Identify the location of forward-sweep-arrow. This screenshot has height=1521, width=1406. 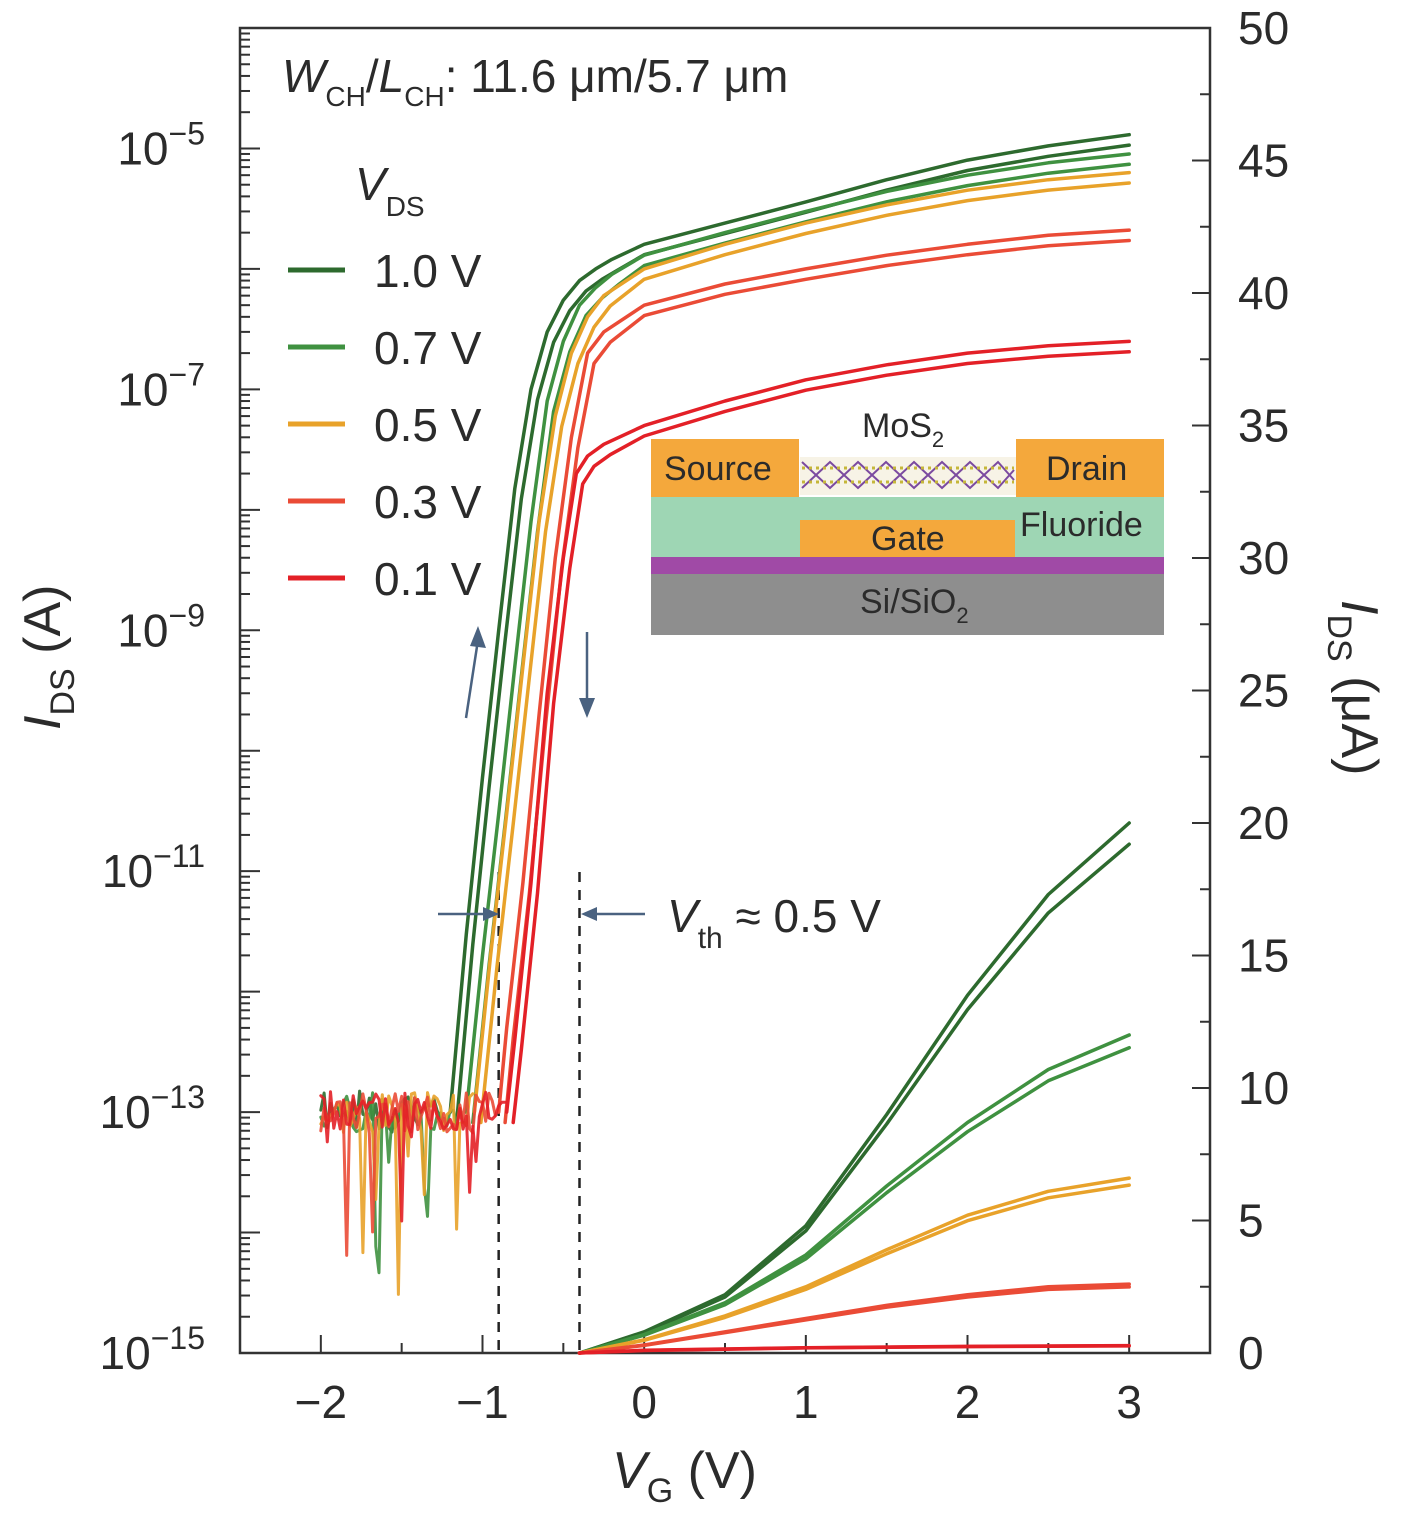
(472, 679).